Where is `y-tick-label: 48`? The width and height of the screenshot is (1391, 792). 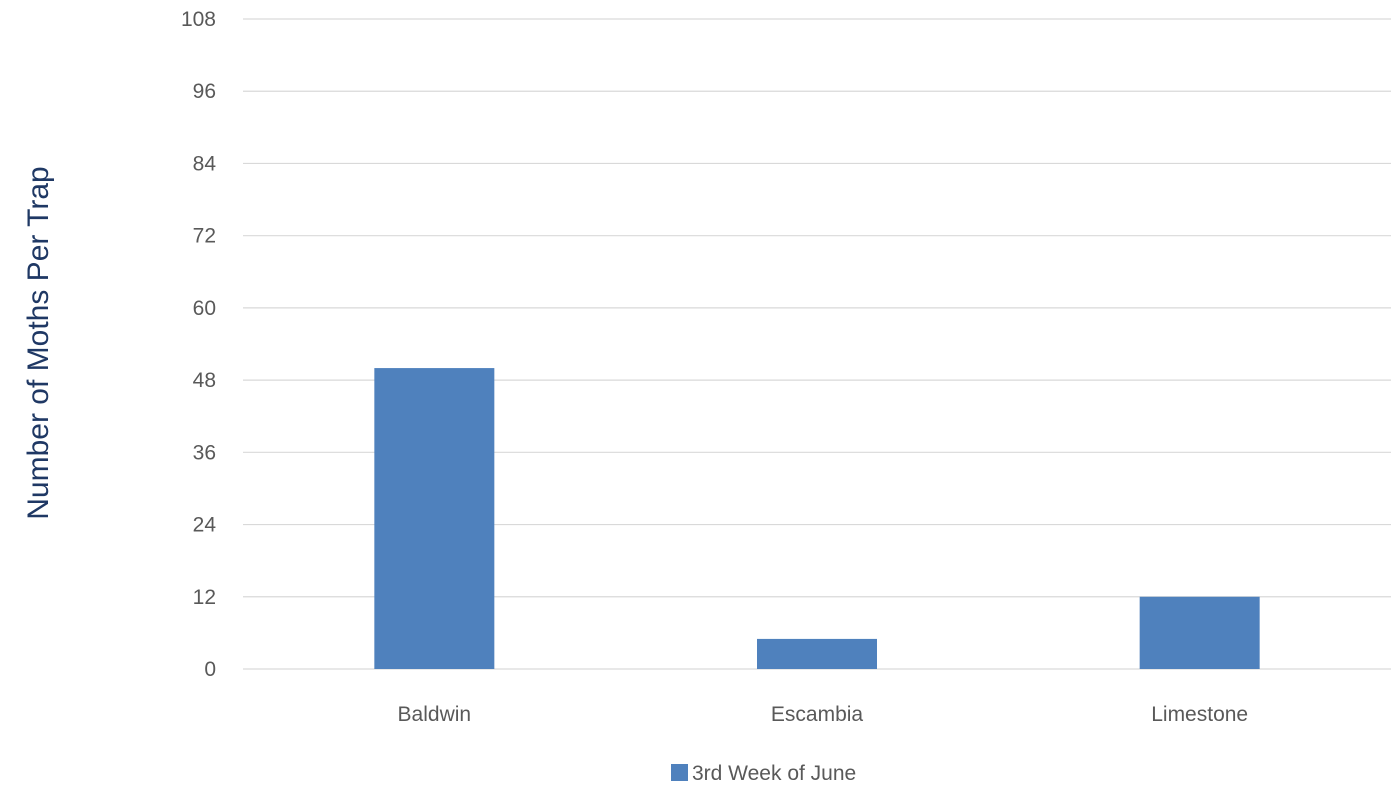
y-tick-label: 48 is located at coordinates (204, 380).